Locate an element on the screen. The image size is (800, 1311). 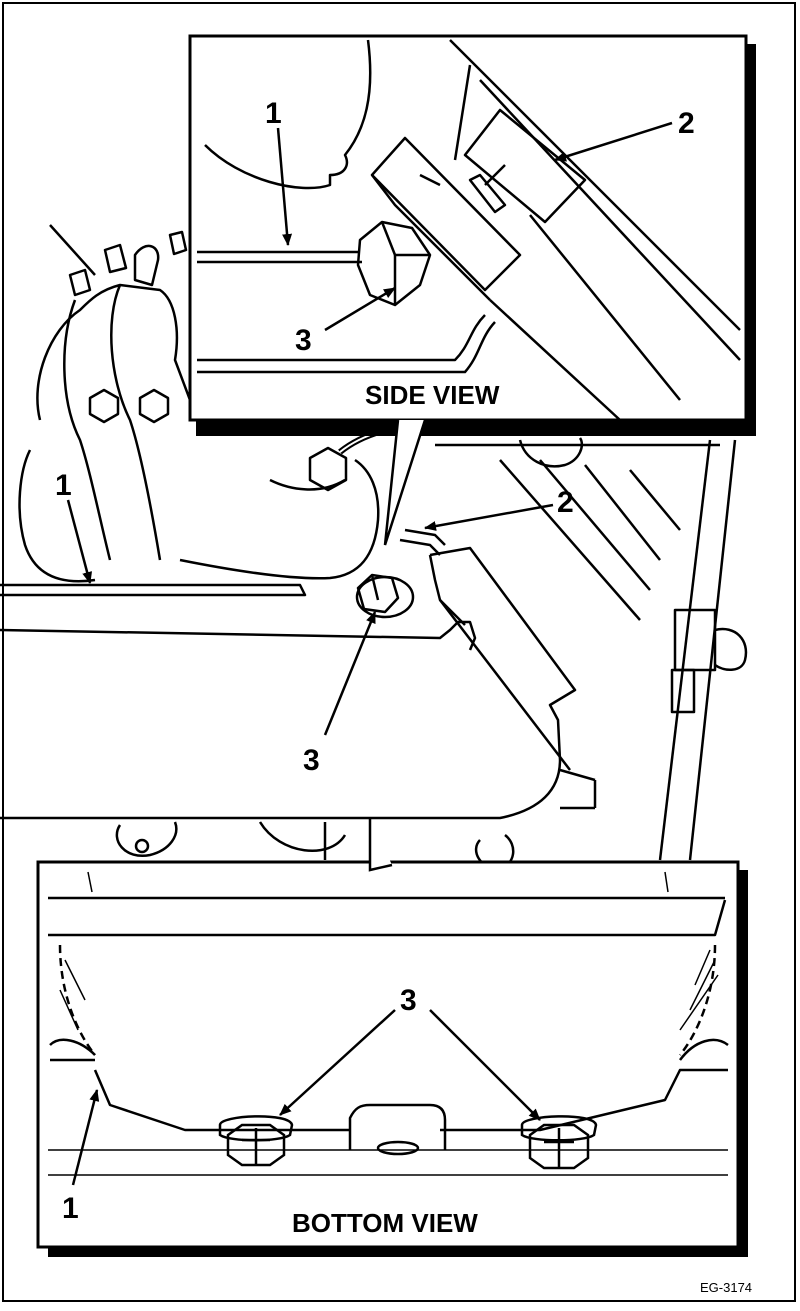
side-view-arrows is located at coordinates (474, 226).